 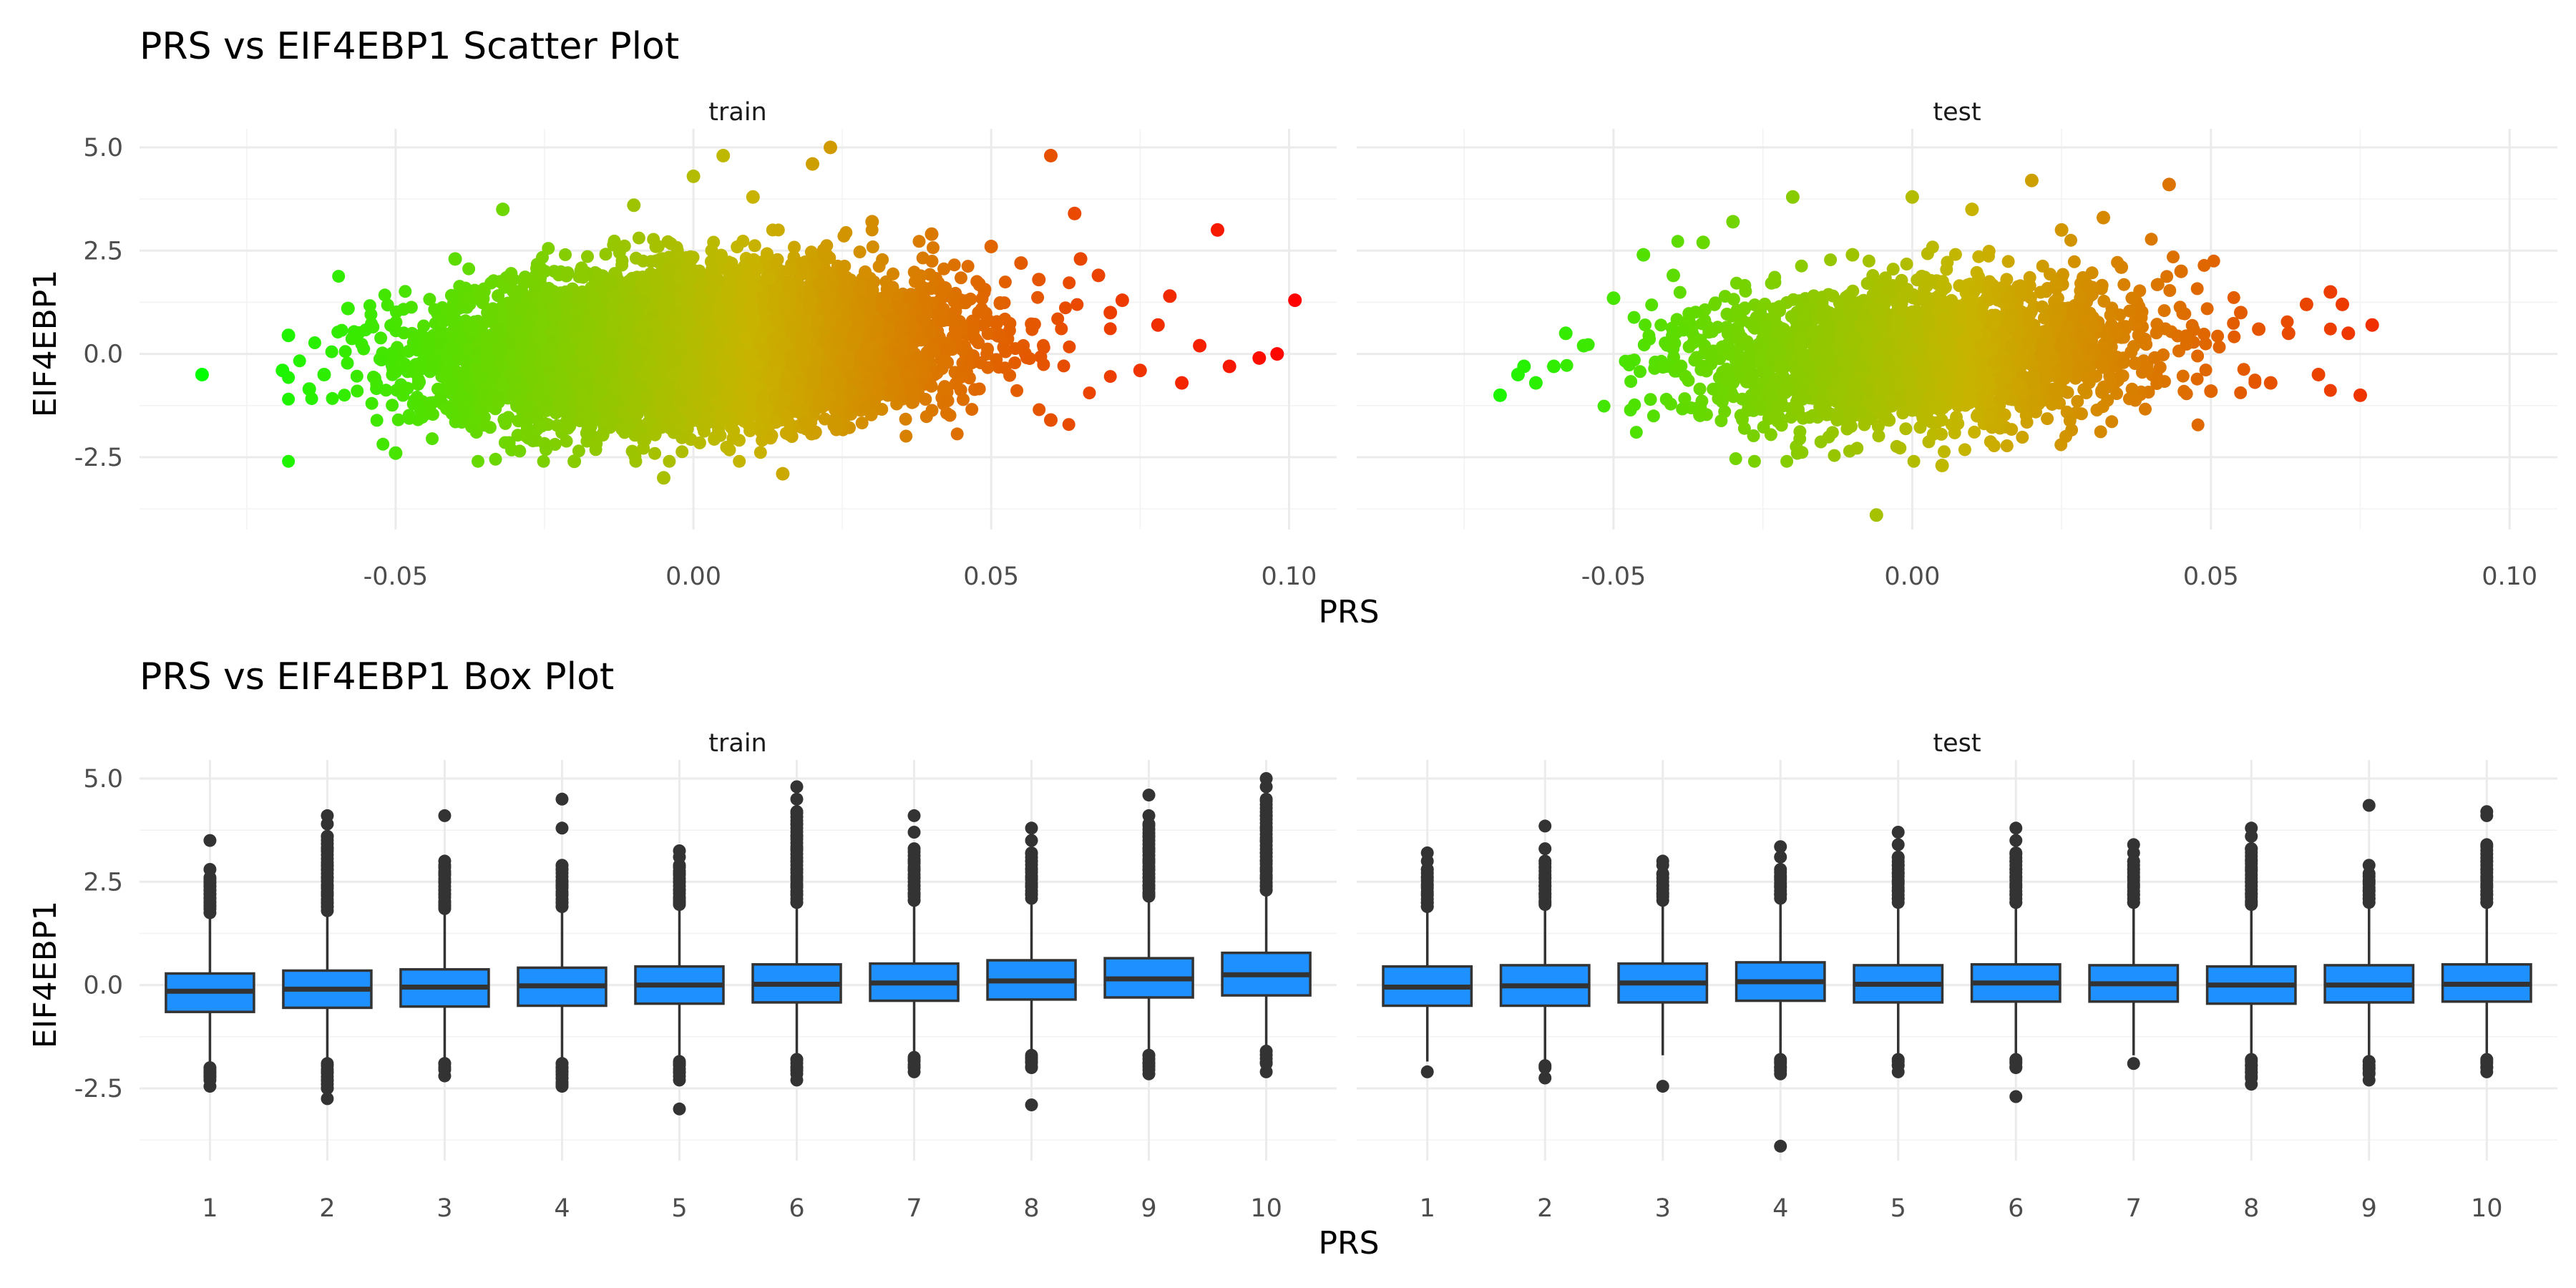 What do you see at coordinates (748, 312) in the screenshot?
I see `scatter-train-points` at bounding box center [748, 312].